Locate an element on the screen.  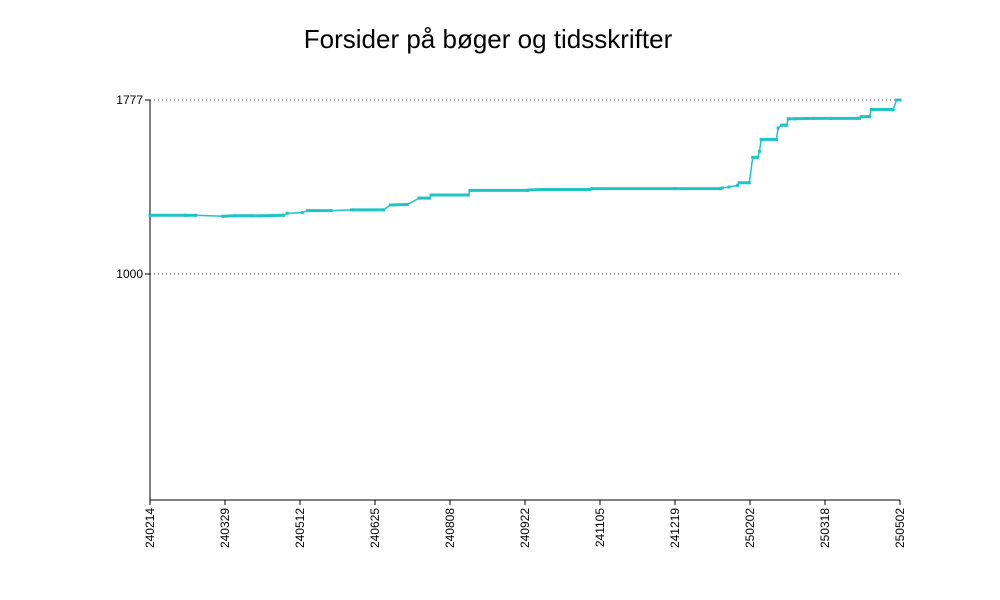
x-tick-label-0: 240214 is located at coordinates (150, 528).